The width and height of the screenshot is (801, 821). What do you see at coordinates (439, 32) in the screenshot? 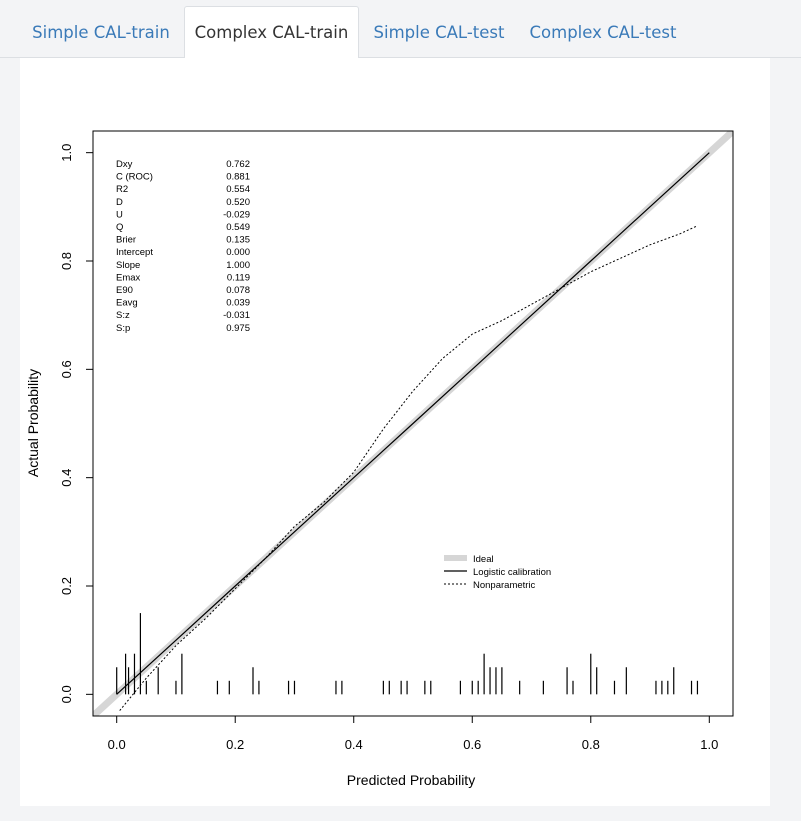
I see `tab-simple-cal-test: Simple CAL-test` at bounding box center [439, 32].